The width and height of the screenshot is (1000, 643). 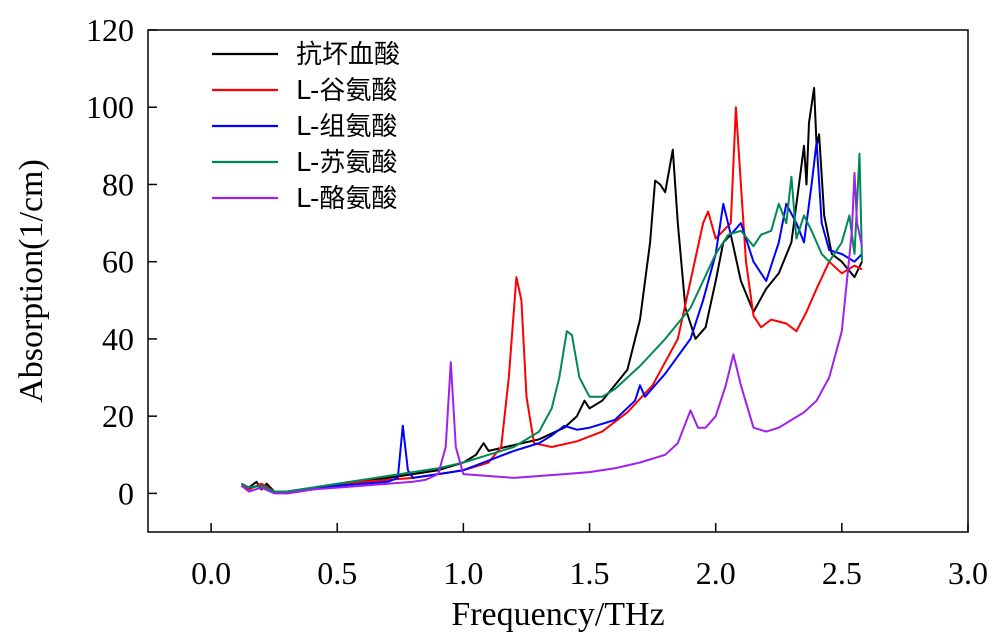 I want to click on legend-label: L-组氨酸, so click(x=346, y=127).